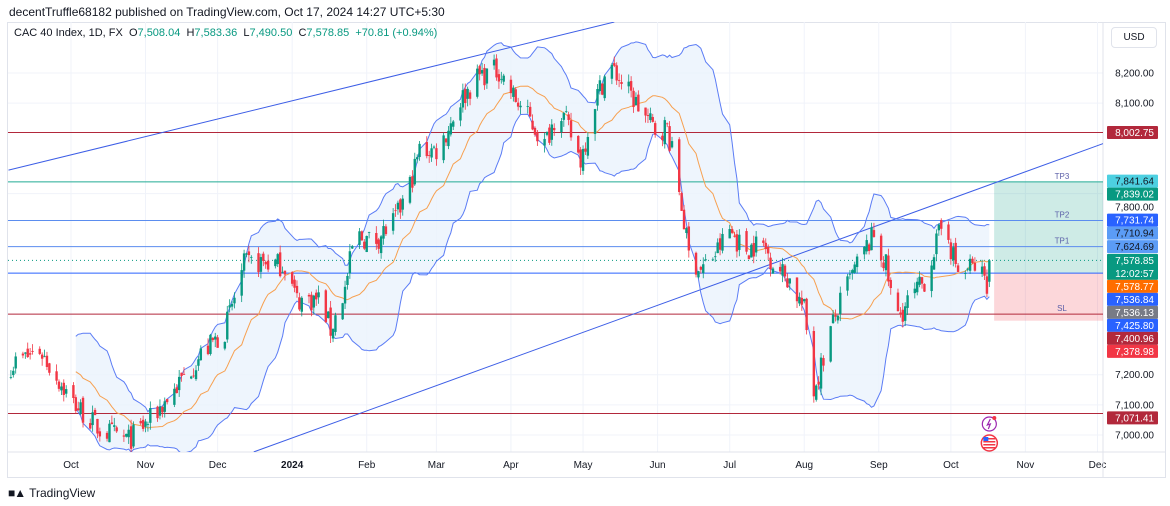  I want to click on price-axis-label-bg, so click(1132, 312).